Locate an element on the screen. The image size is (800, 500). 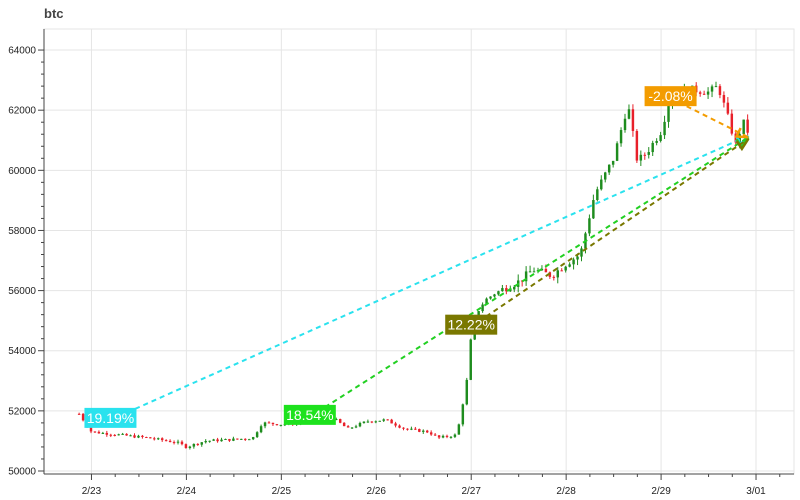
x-tick-label: 2/28 is located at coordinates (566, 491).